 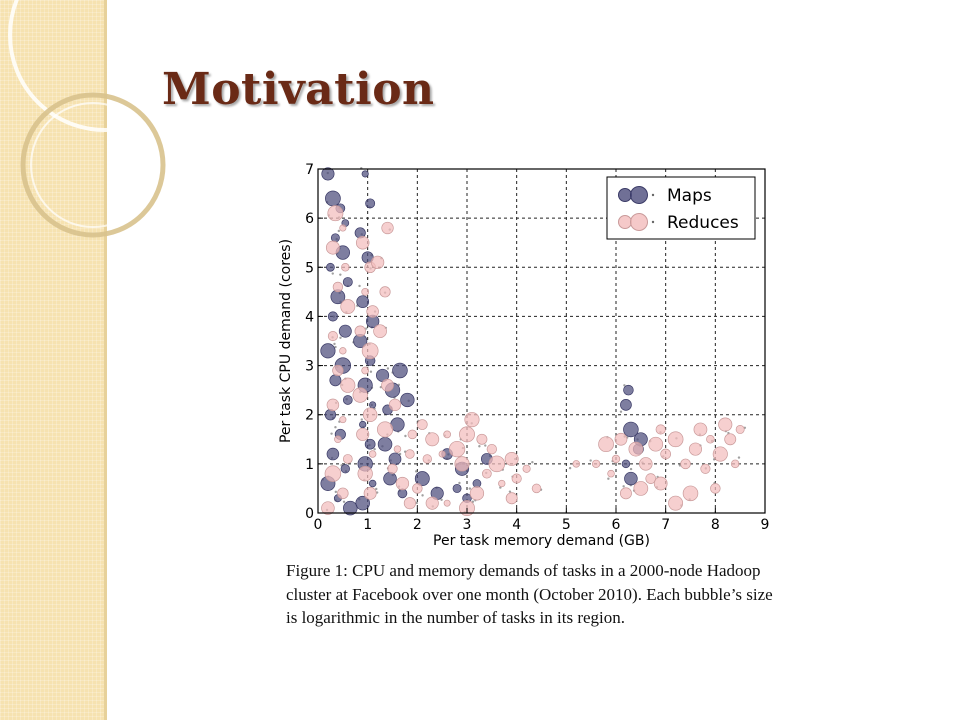 What do you see at coordinates (286, 341) in the screenshot?
I see `y-axis-label: Per task CPU demand (cores)` at bounding box center [286, 341].